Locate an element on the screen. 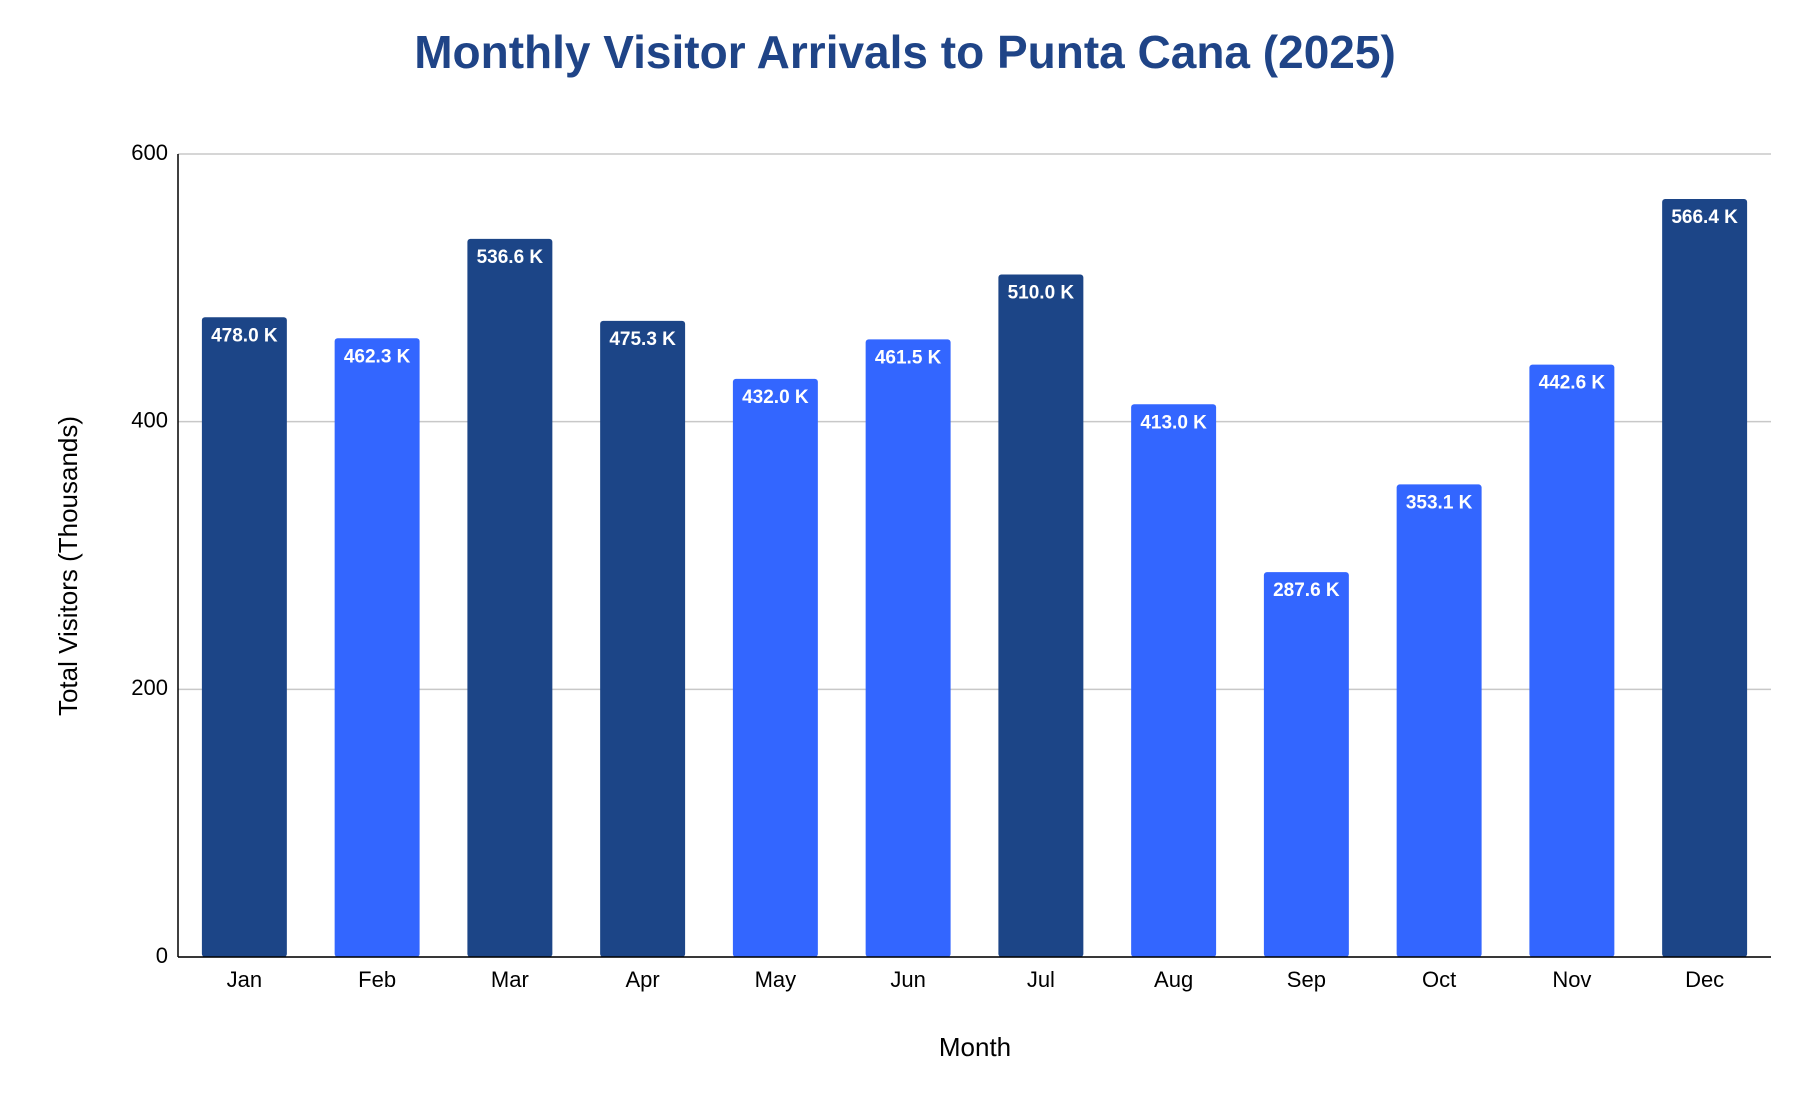 This screenshot has height=1108, width=1806. y-tick-label: 200 is located at coordinates (149, 687).